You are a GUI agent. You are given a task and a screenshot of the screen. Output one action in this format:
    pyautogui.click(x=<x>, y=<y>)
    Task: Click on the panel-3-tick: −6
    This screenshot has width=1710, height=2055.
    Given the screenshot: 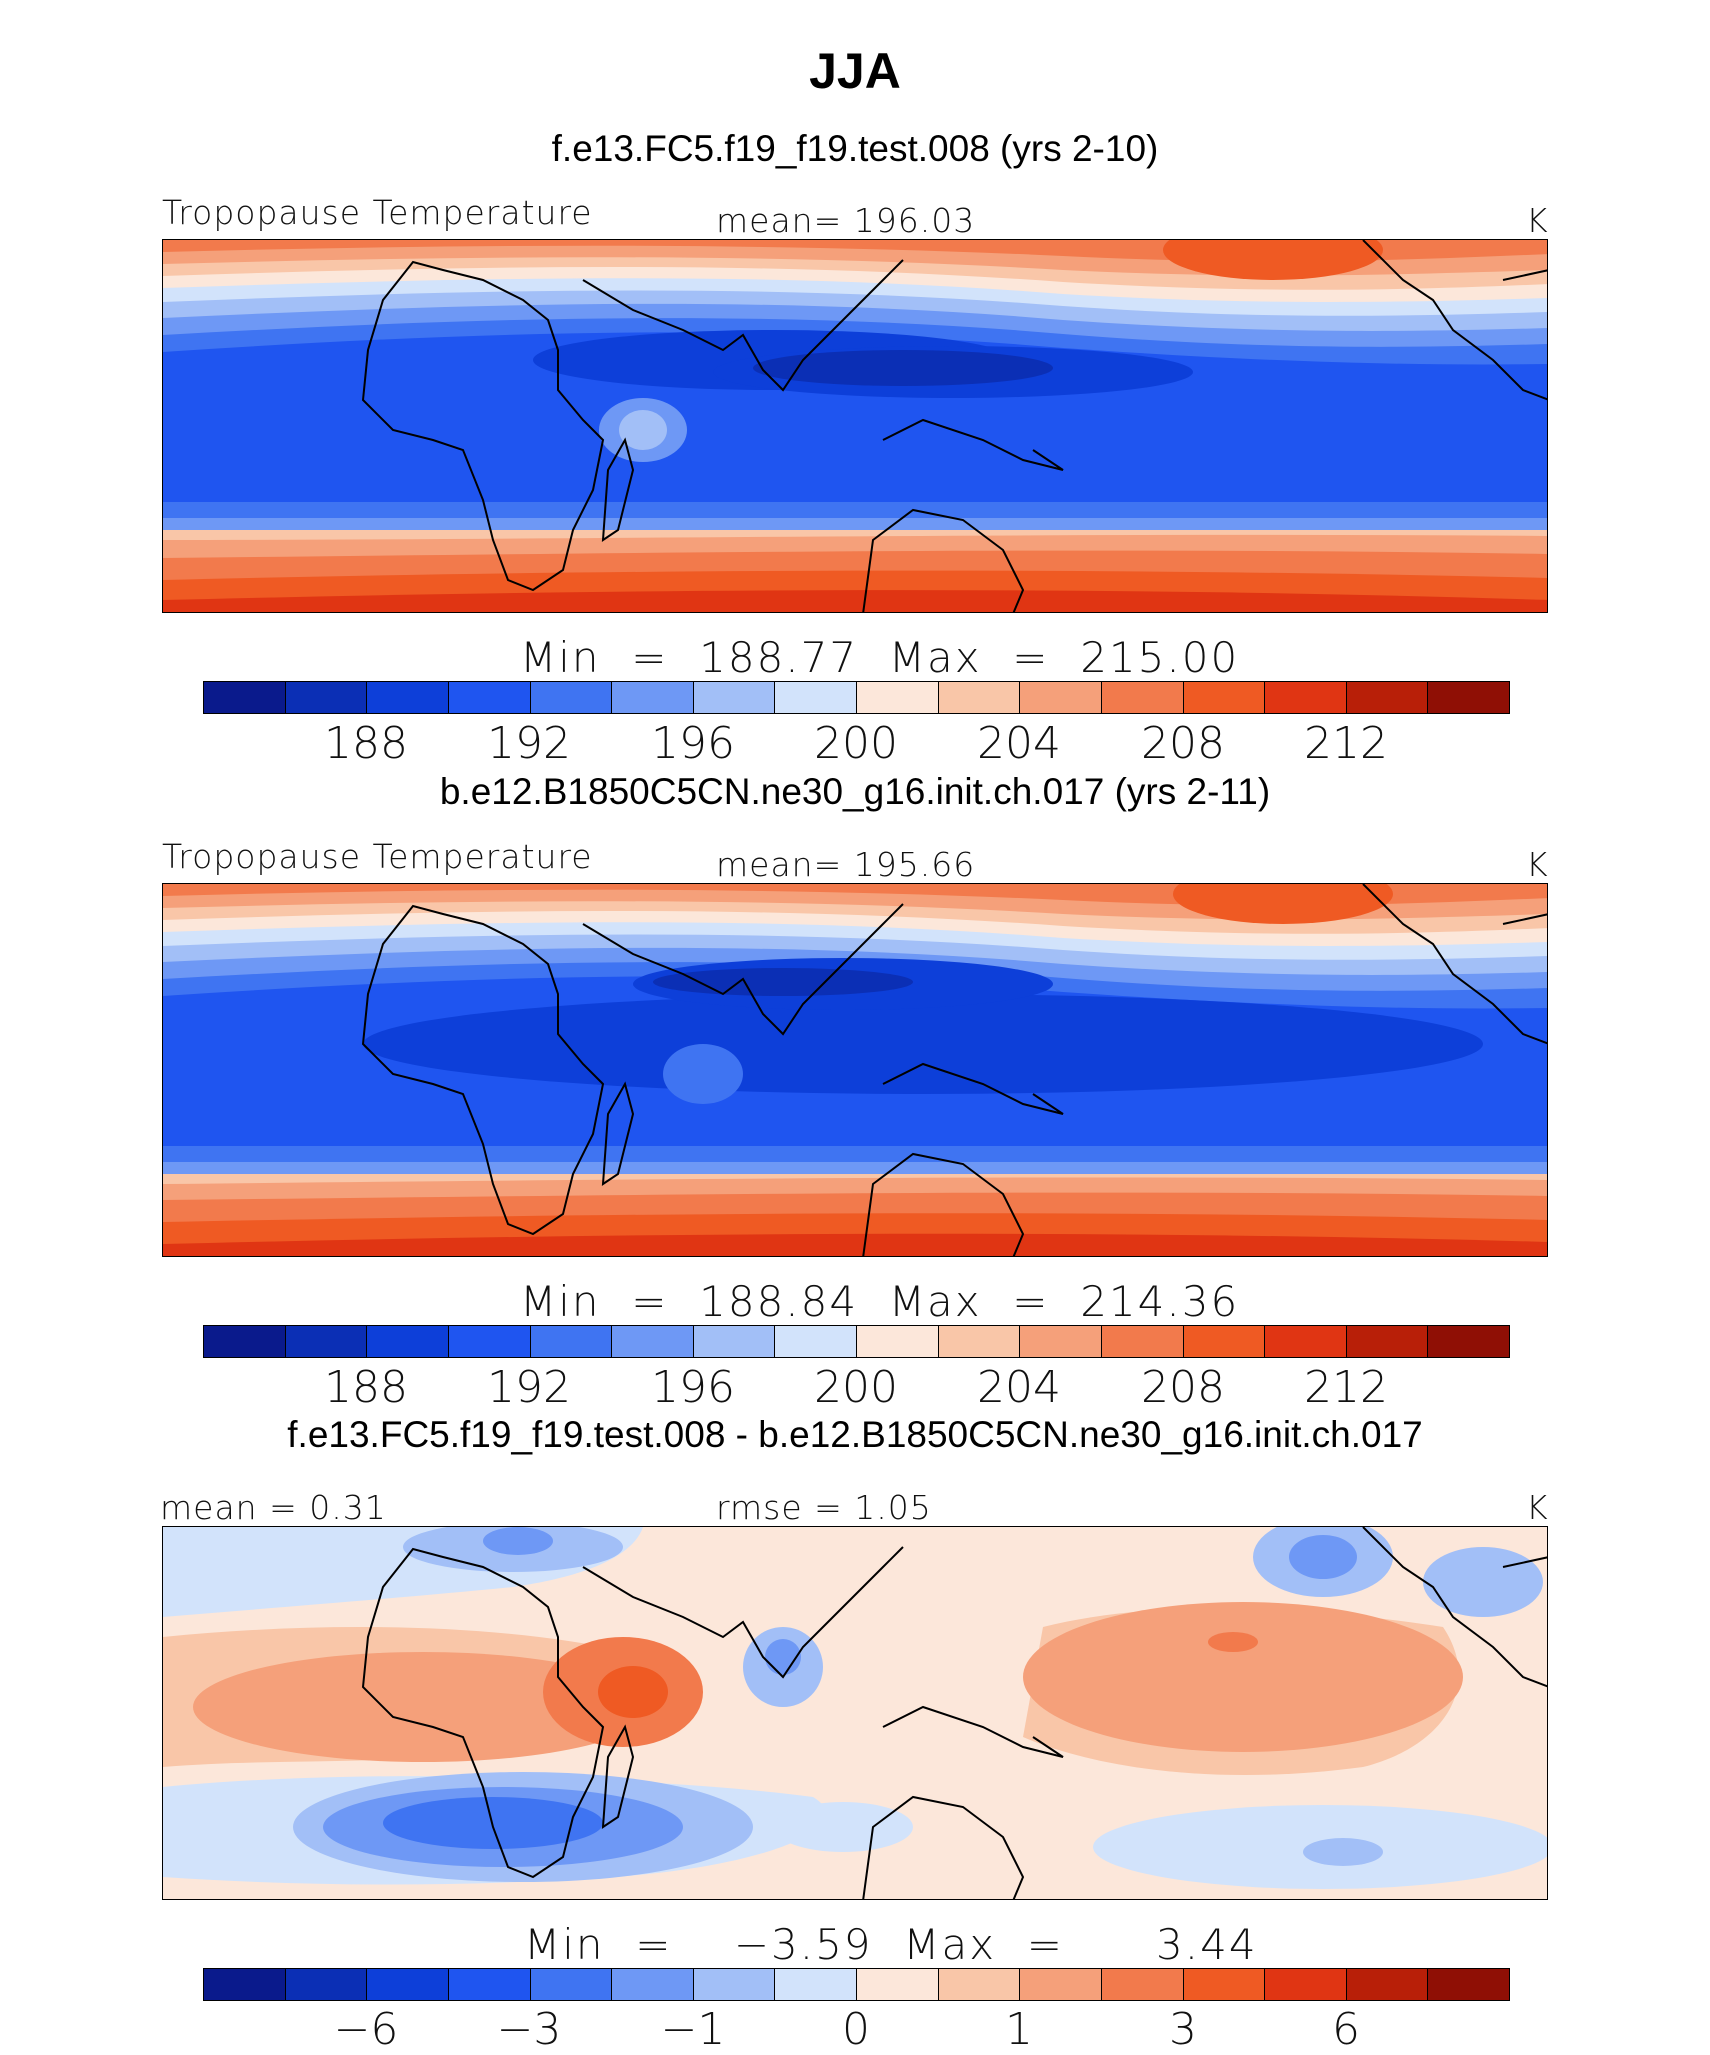 What is the action you would take?
    pyautogui.click(x=366, y=2029)
    